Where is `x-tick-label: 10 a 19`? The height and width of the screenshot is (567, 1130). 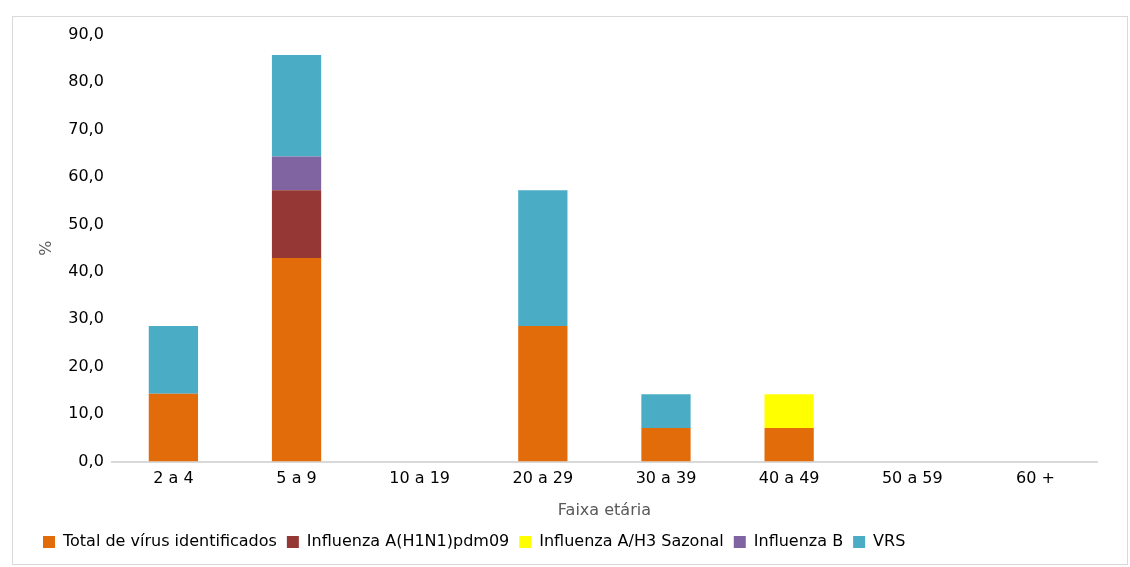 x-tick-label: 10 a 19 is located at coordinates (420, 478).